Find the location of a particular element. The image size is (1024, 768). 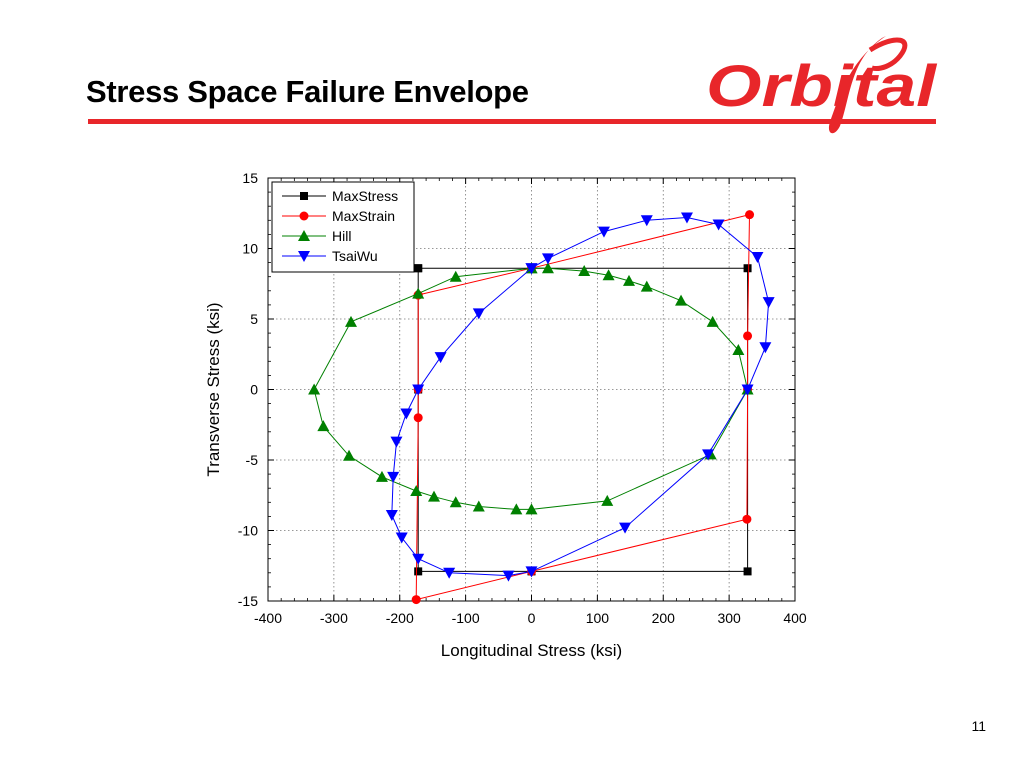

x-tick-label: 0 is located at coordinates (532, 618).